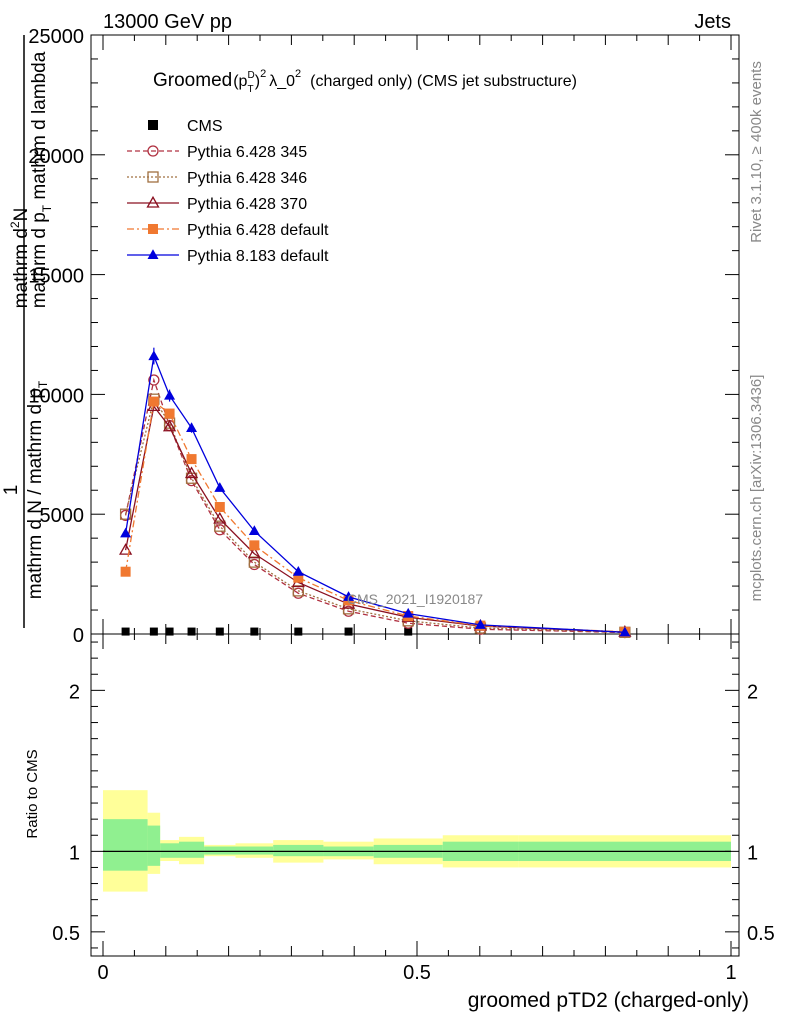  Describe the element at coordinates (247, 204) in the screenshot. I see `legend-label: Pythia 6.428 370` at that location.